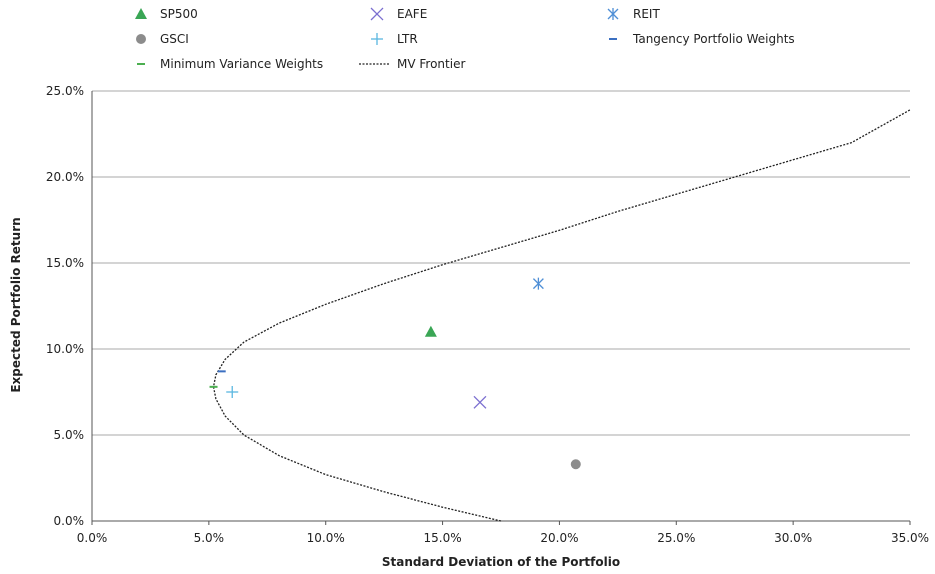 This screenshot has width=935, height=574. What do you see at coordinates (69, 435) in the screenshot?
I see `y-tick-label: 5.0%` at bounding box center [69, 435].